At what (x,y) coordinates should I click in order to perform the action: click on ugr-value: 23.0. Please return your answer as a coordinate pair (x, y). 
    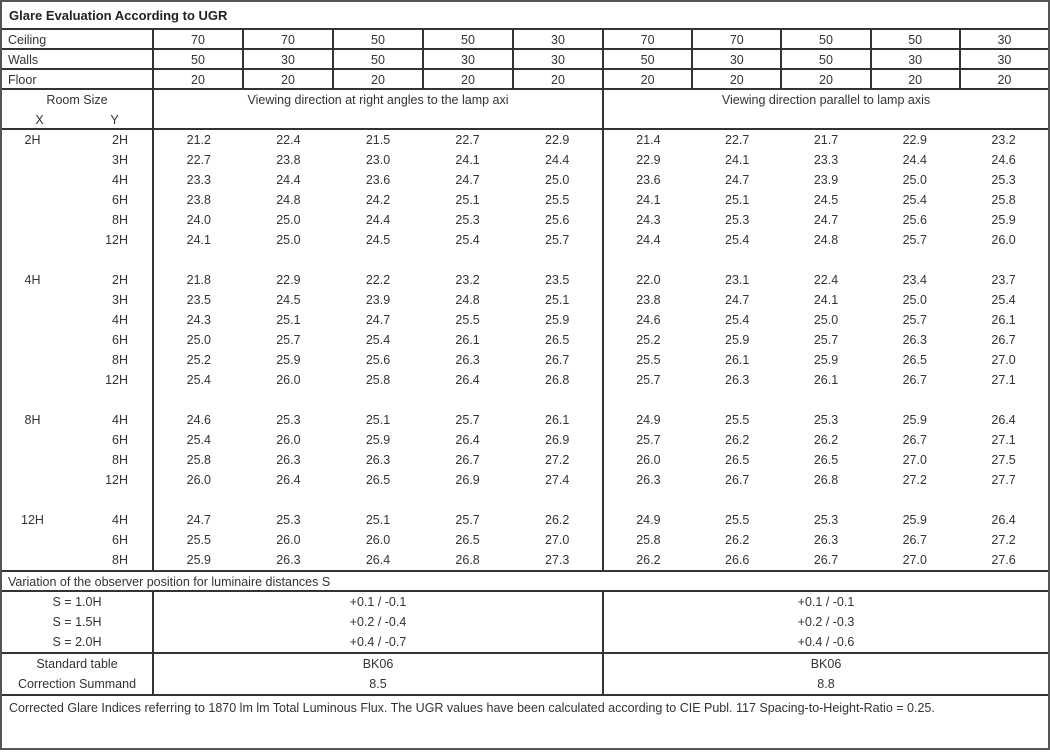
    Looking at the image, I should click on (378, 160).